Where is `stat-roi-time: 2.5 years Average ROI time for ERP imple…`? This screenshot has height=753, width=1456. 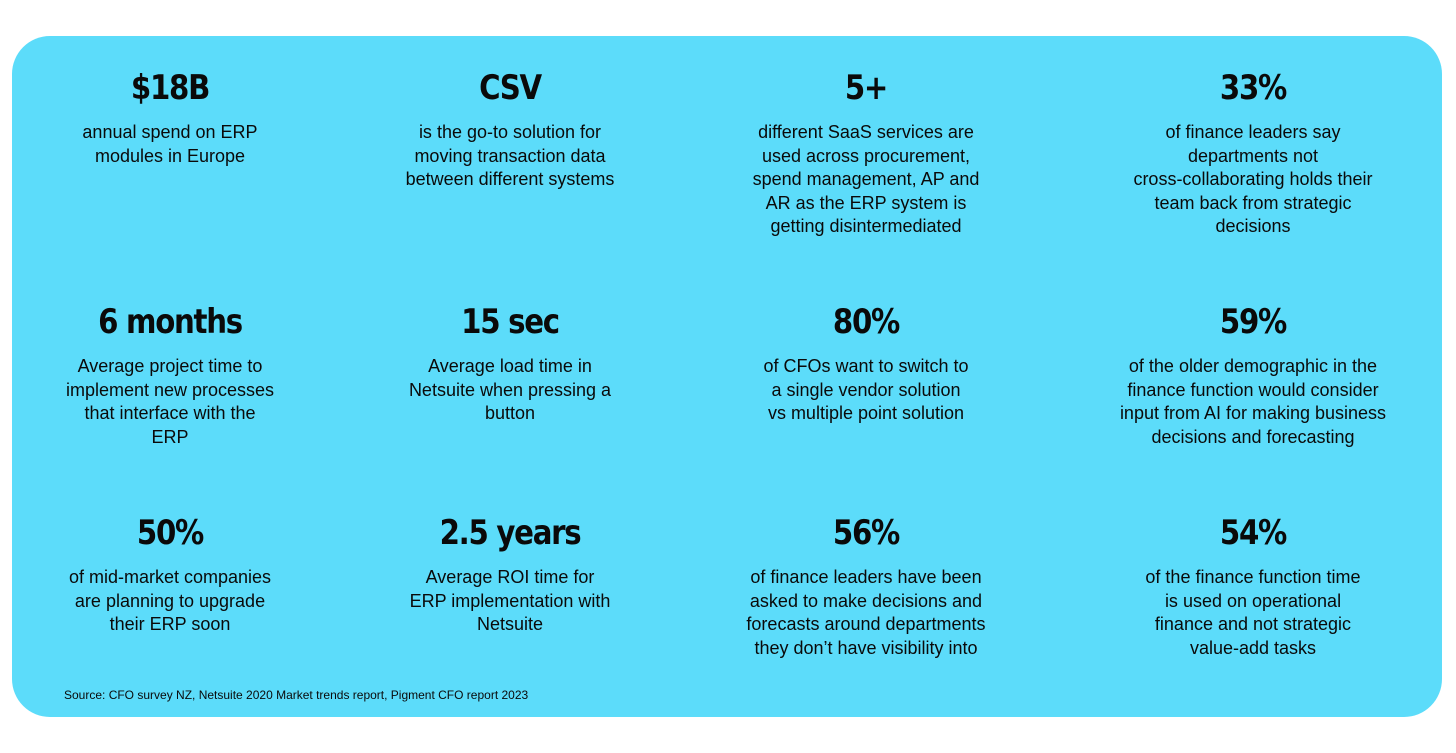 stat-roi-time: 2.5 years Average ROI time for ERP imple… is located at coordinates (510, 575).